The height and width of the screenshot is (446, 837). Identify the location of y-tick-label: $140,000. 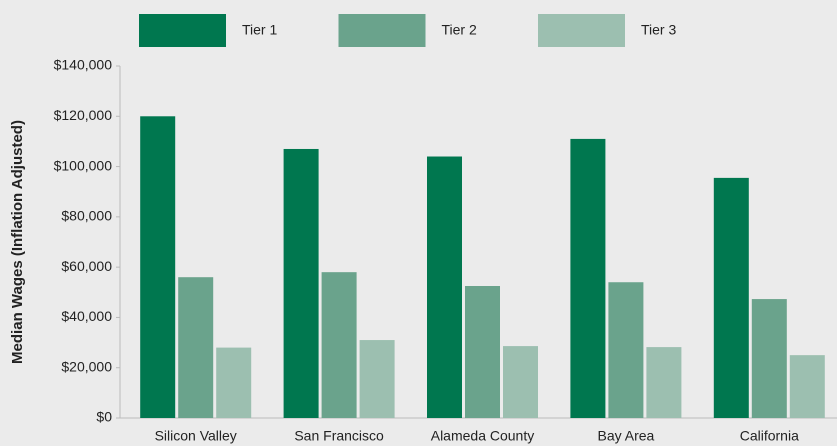
(83, 65).